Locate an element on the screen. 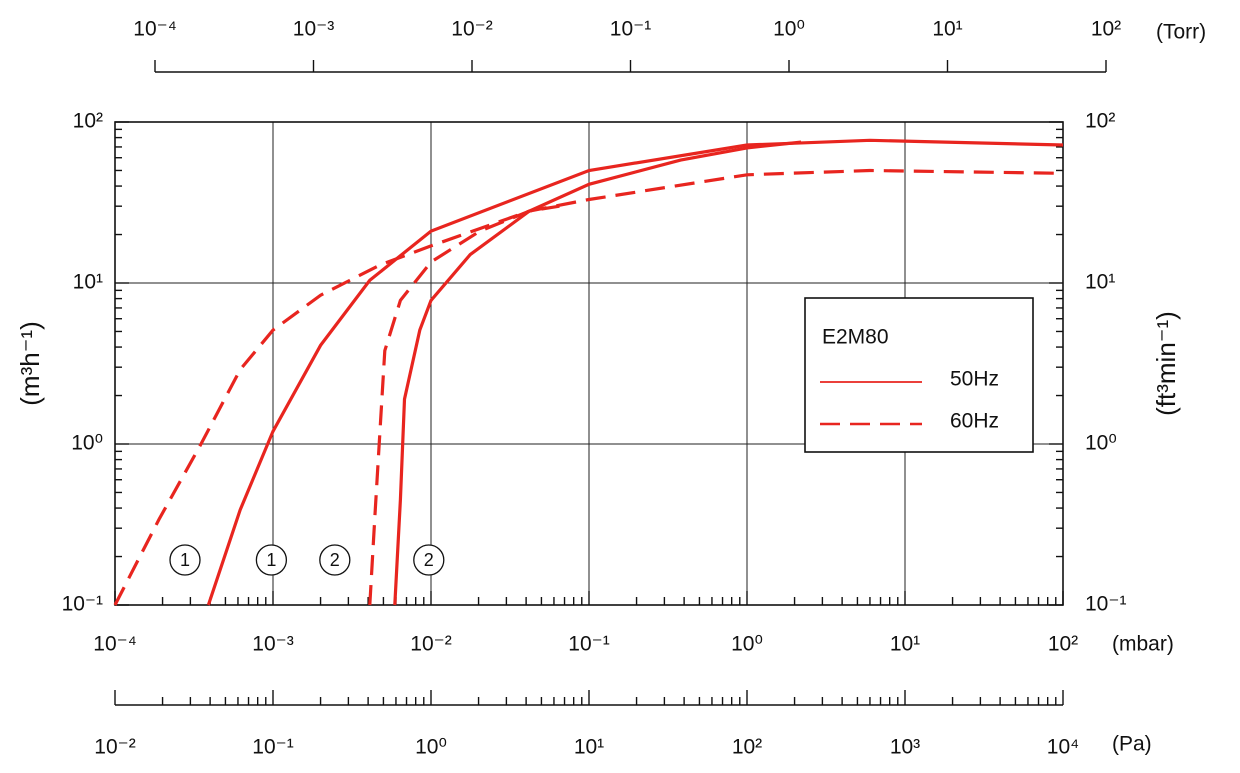  y-tick-label: 10⁰ is located at coordinates (87, 443).